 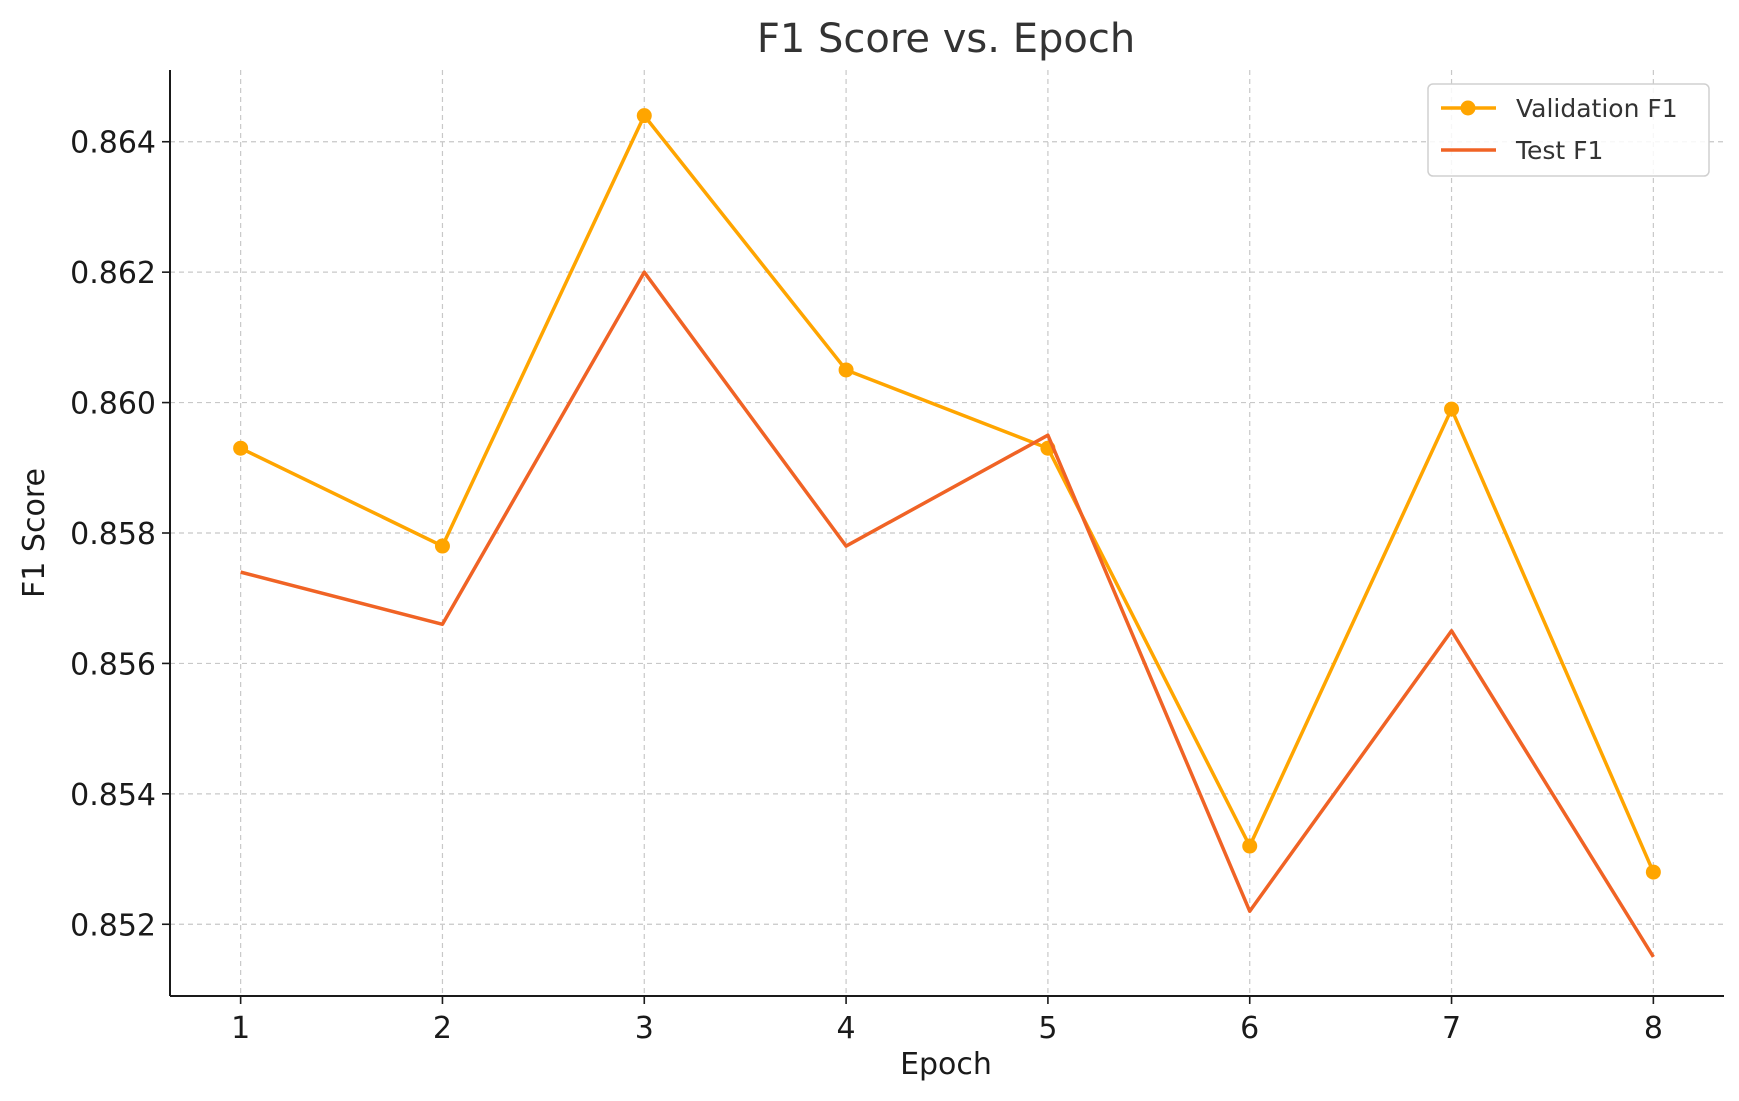 What do you see at coordinates (113, 534) in the screenshot?
I see `y-tick-label: 0.858` at bounding box center [113, 534].